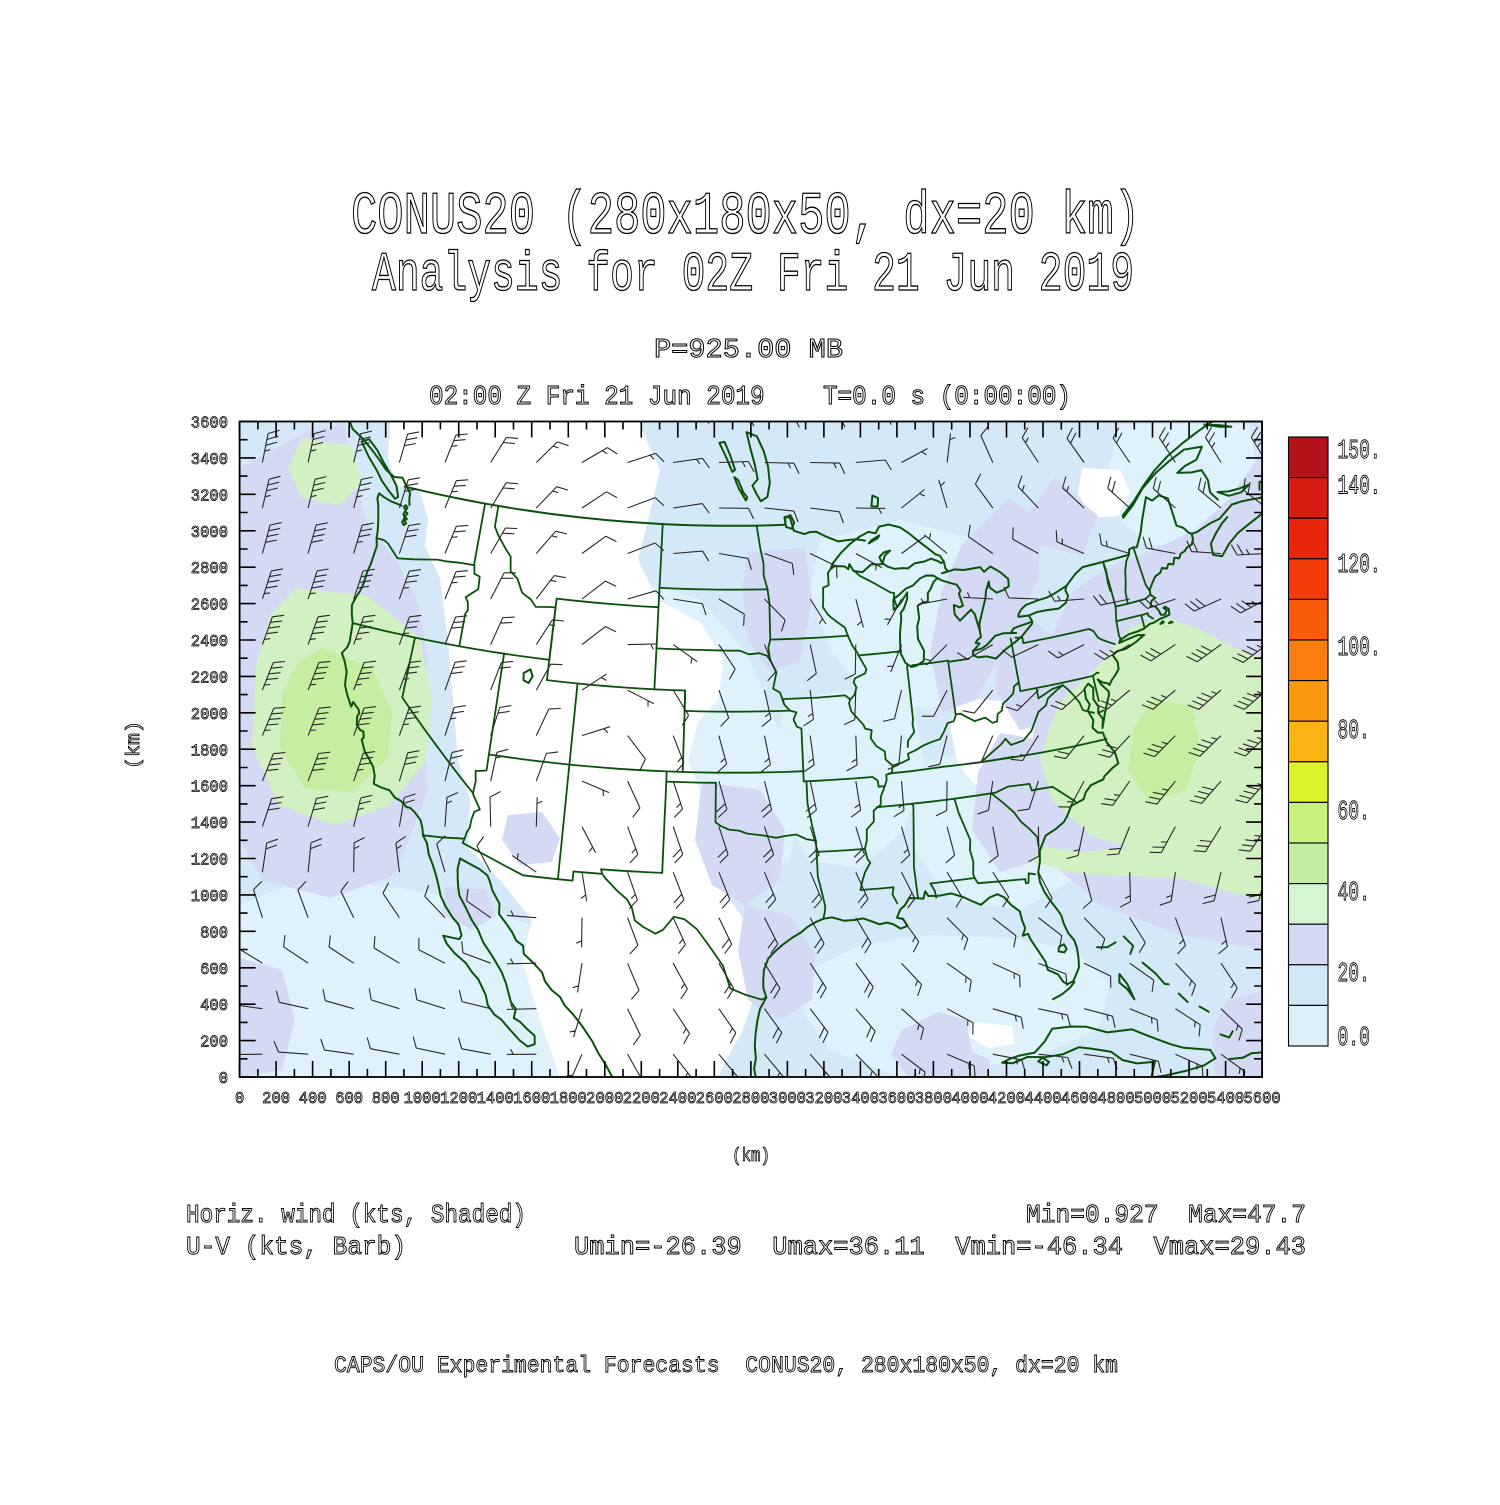 The height and width of the screenshot is (1505, 1500). Describe the element at coordinates (1359, 566) in the screenshot. I see `svg-text: 120.` at that location.